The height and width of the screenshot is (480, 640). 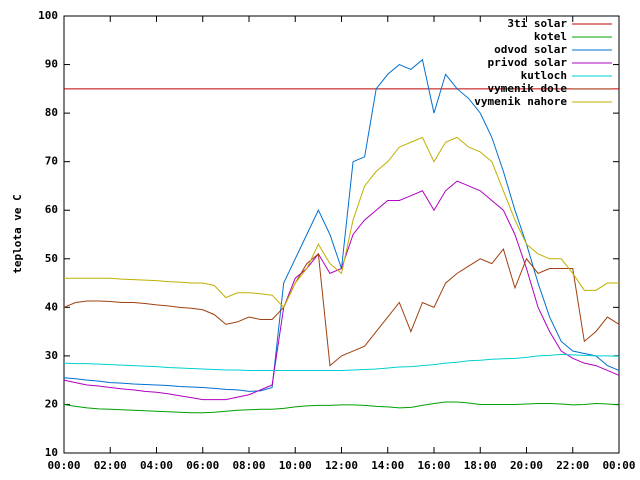 I want to click on x-tick-label: 08:00, so click(x=248, y=465).